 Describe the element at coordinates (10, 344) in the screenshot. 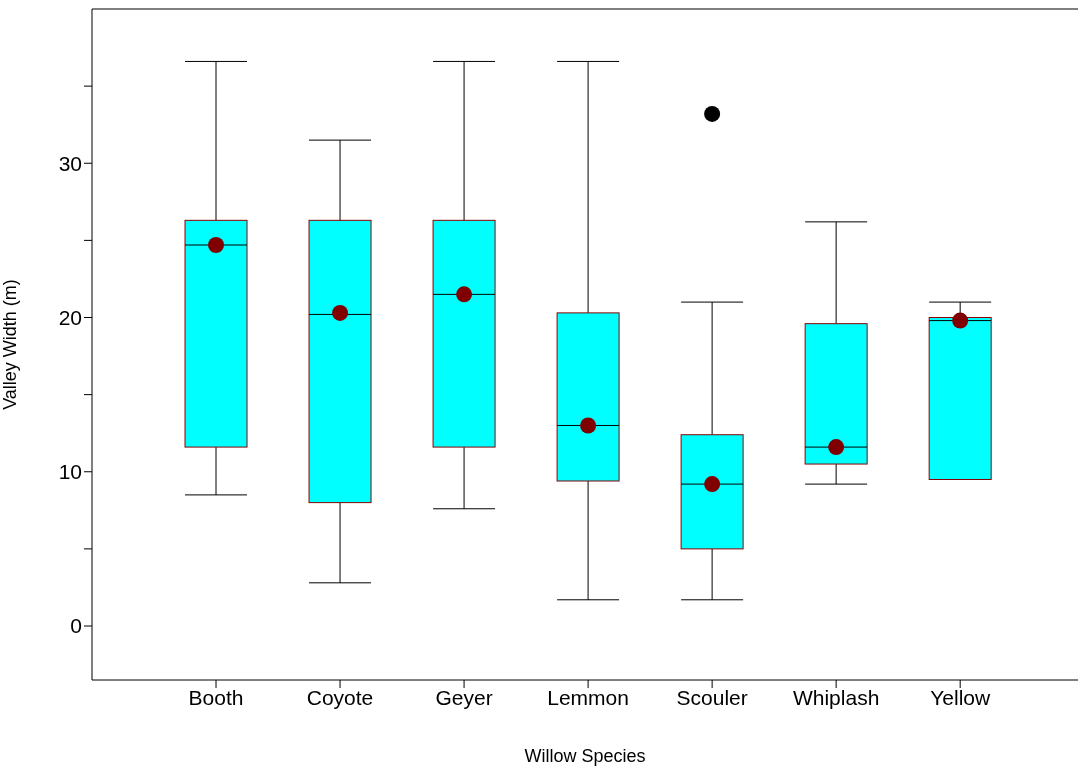

I see `y-axis-title: Valley Width (m)` at that location.